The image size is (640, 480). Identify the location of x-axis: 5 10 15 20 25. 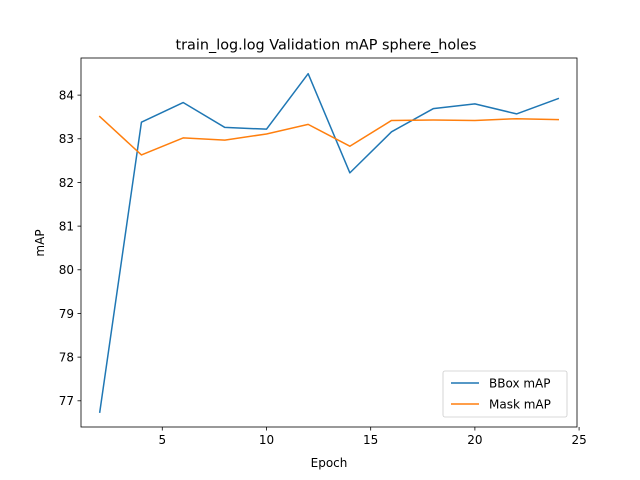
(372, 437).